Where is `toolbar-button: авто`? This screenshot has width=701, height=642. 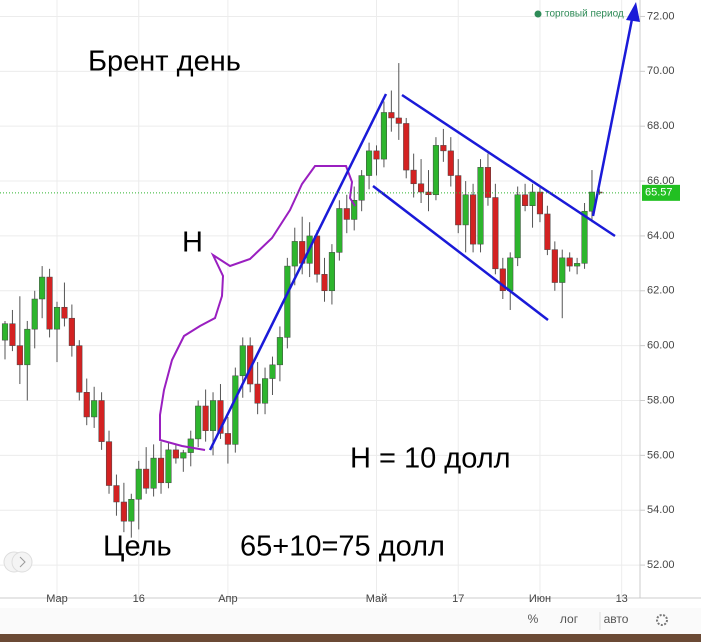 toolbar-button: авто is located at coordinates (616, 619).